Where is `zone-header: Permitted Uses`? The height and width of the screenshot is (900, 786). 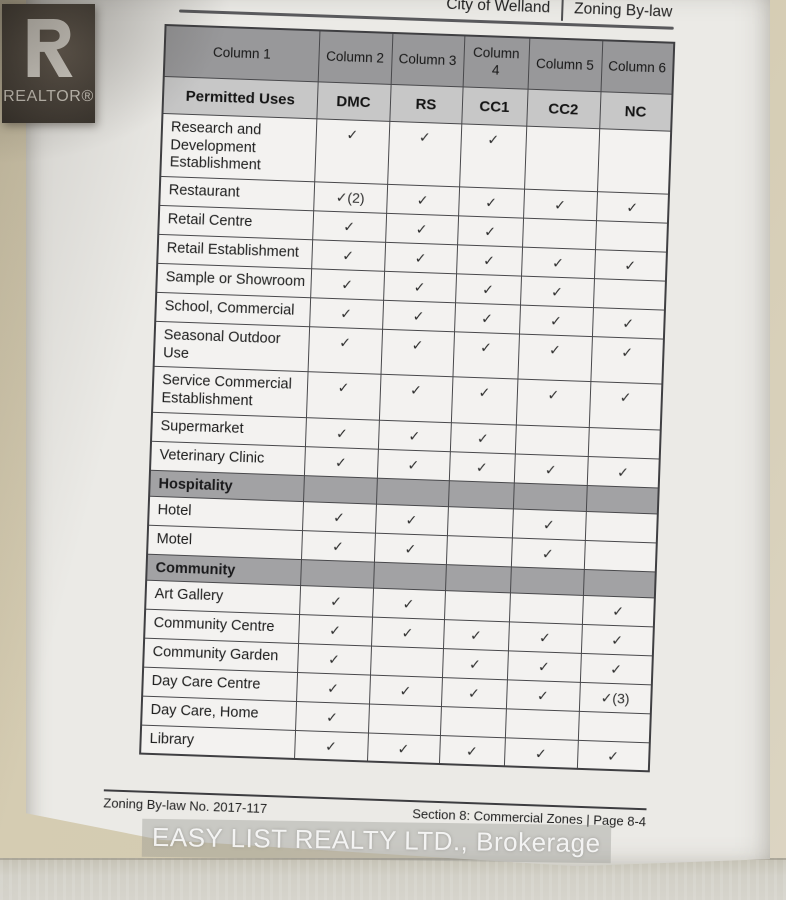
zone-header: Permitted Uses is located at coordinates (240, 97).